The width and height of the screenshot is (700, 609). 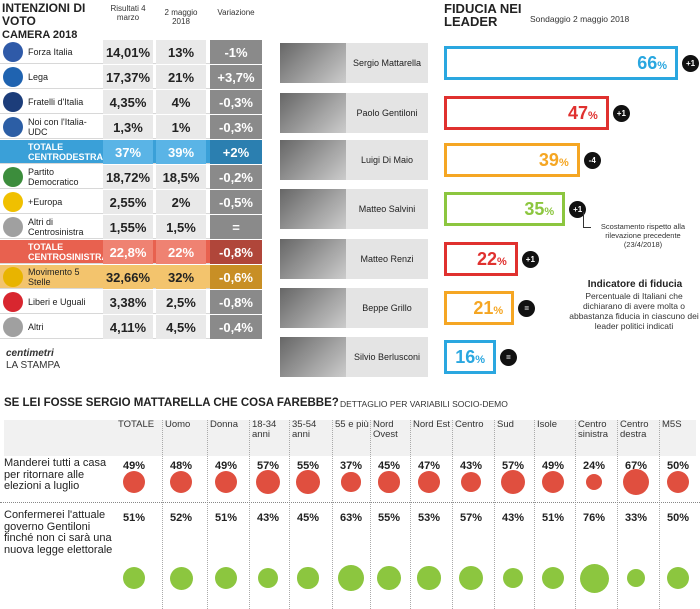 What do you see at coordinates (387, 209) in the screenshot?
I see `leader-name: Matteo Salvini` at bounding box center [387, 209].